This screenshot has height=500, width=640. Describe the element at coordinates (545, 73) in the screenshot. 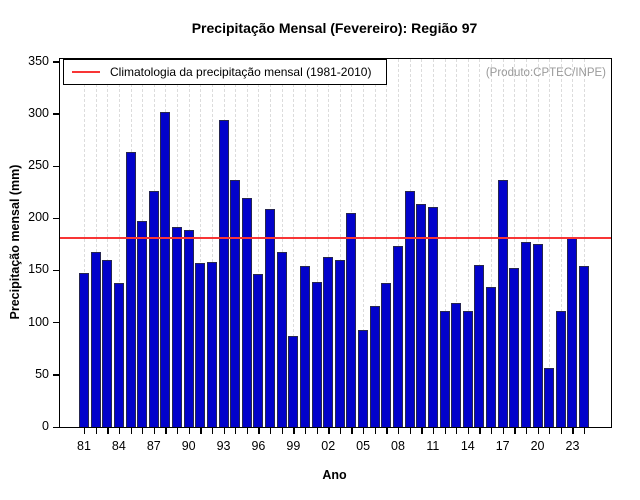

I see `product-note: (Produto:CPTEC/INPE)` at that location.